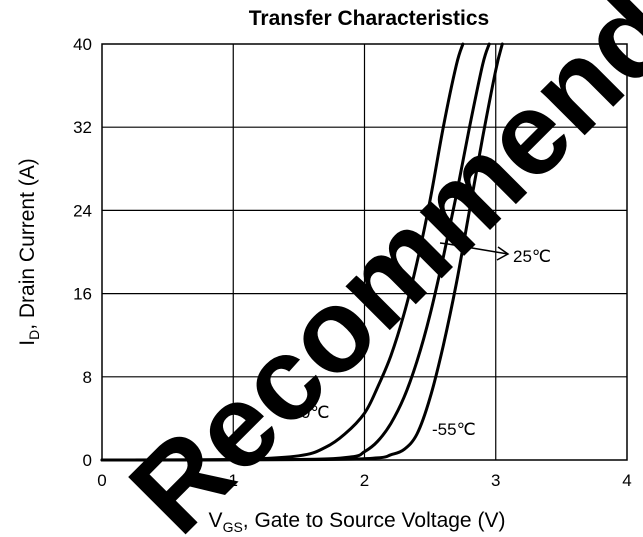  What do you see at coordinates (233, 480) in the screenshot?
I see `x-tick-label: 1` at bounding box center [233, 480].